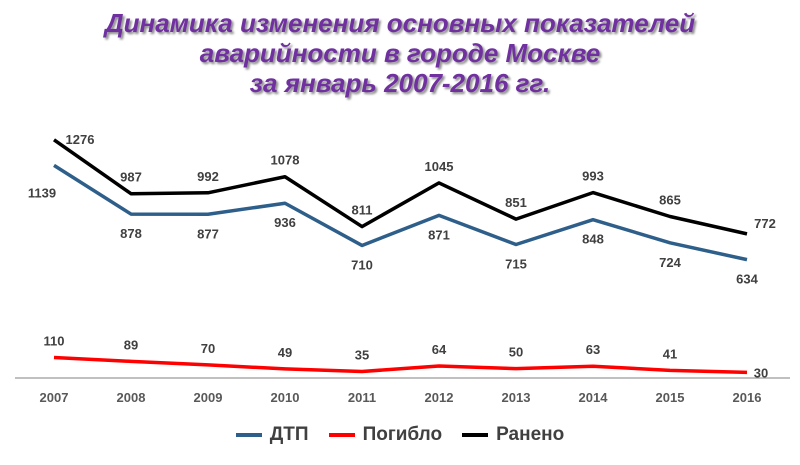 Image resolution: width=800 pixels, height=465 pixels. What do you see at coordinates (516, 352) in the screenshot?
I see `data-label-killed-2013: 50` at bounding box center [516, 352].